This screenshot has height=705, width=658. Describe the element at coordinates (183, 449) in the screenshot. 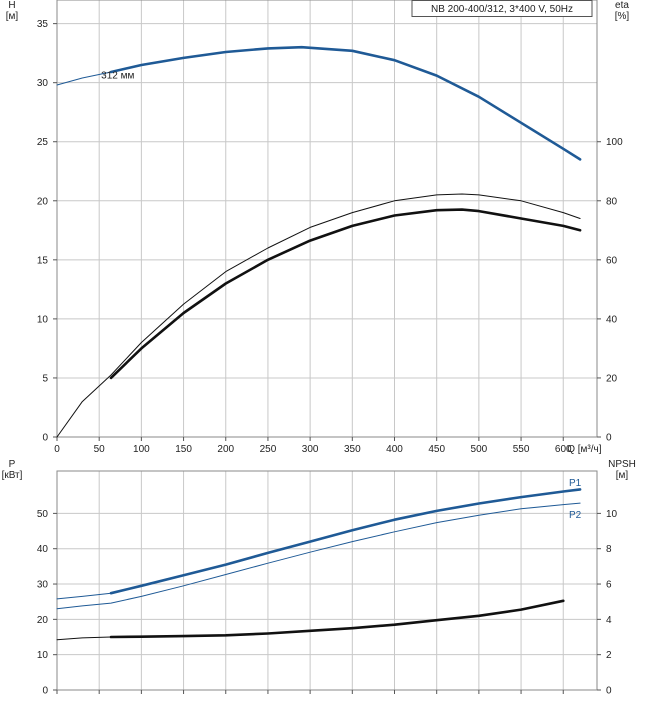

I see `x-axis-tick-label: 150` at that location.